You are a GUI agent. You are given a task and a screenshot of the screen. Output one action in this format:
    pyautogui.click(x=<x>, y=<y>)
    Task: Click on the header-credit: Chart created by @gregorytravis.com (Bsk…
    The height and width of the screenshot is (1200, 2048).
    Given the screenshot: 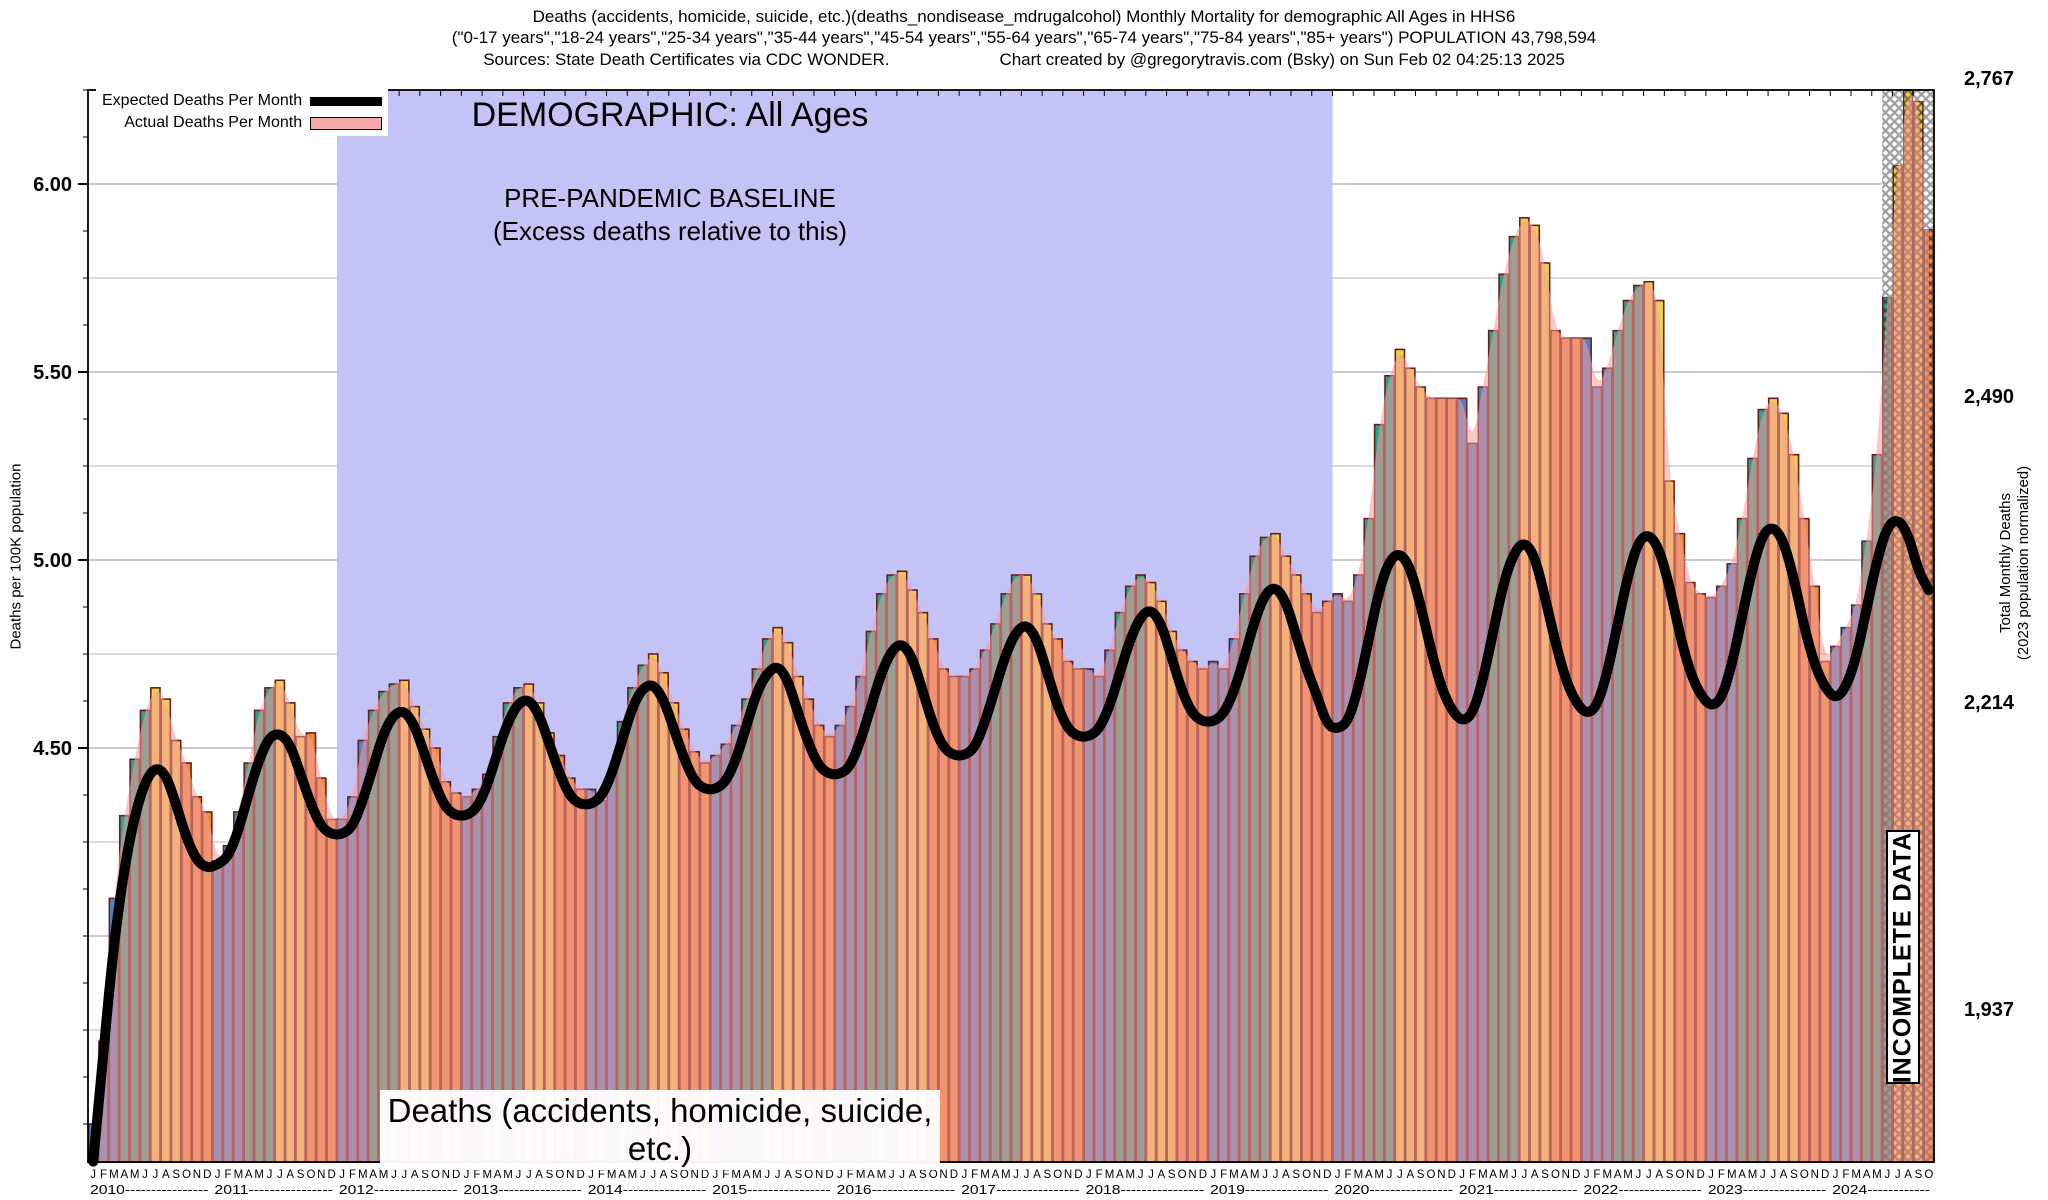 What is the action you would take?
    pyautogui.click(x=1282, y=59)
    